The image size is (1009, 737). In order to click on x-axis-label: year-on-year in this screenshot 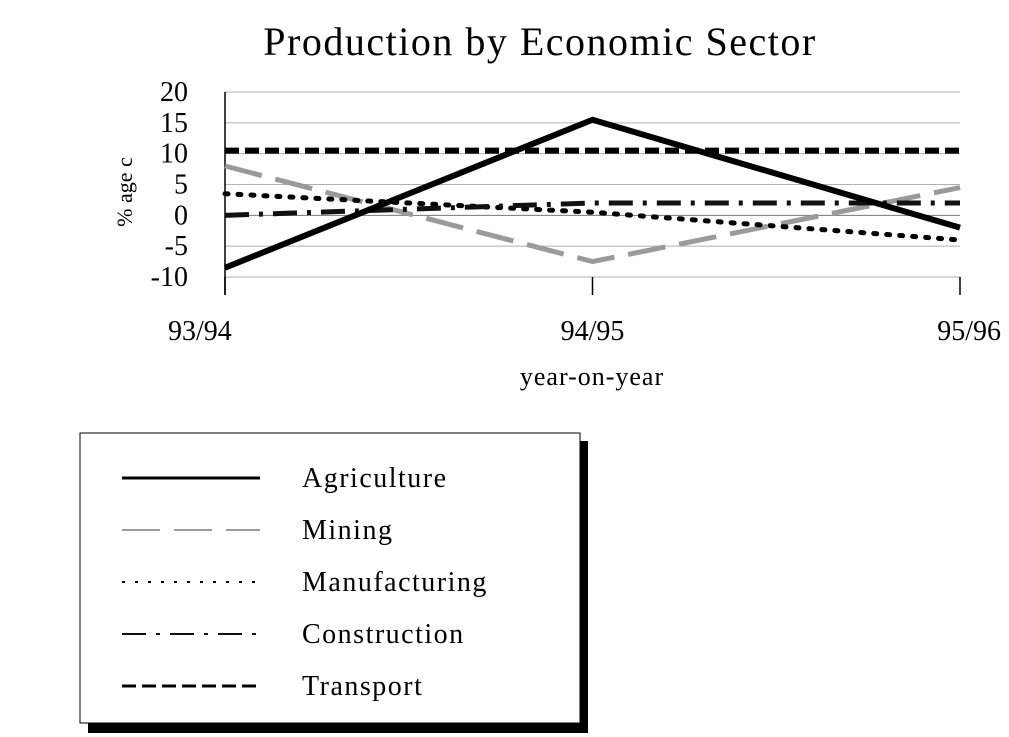, I will do `click(592, 376)`.